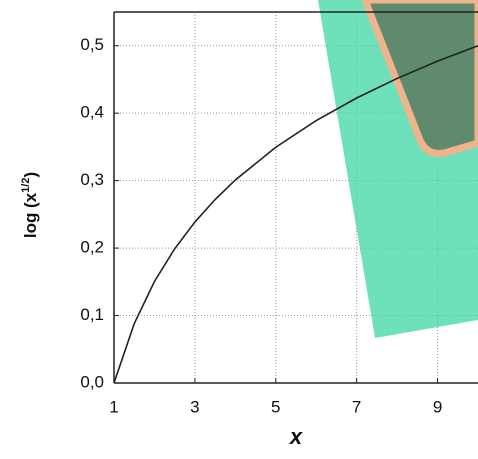  What do you see at coordinates (26, 185) in the screenshot?
I see `y-title-sup: 1/2` at bounding box center [26, 185].